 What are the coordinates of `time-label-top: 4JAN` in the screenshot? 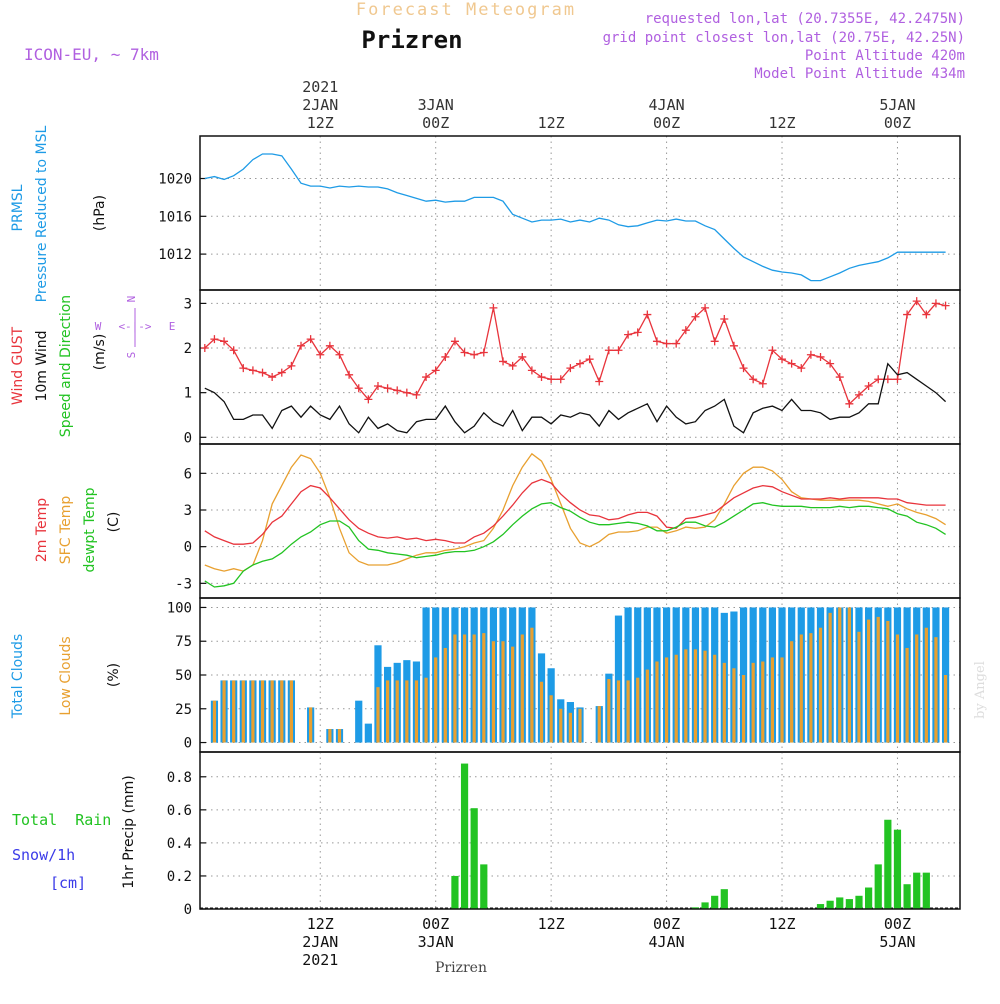 It's located at (667, 105).